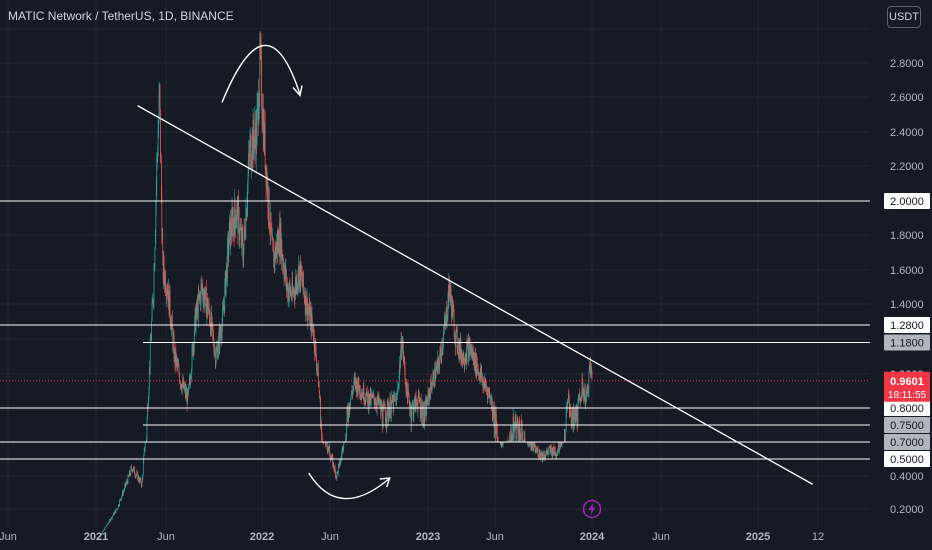  Describe the element at coordinates (907, 201) in the screenshot. I see `level-price-tag: 2.0000` at that location.